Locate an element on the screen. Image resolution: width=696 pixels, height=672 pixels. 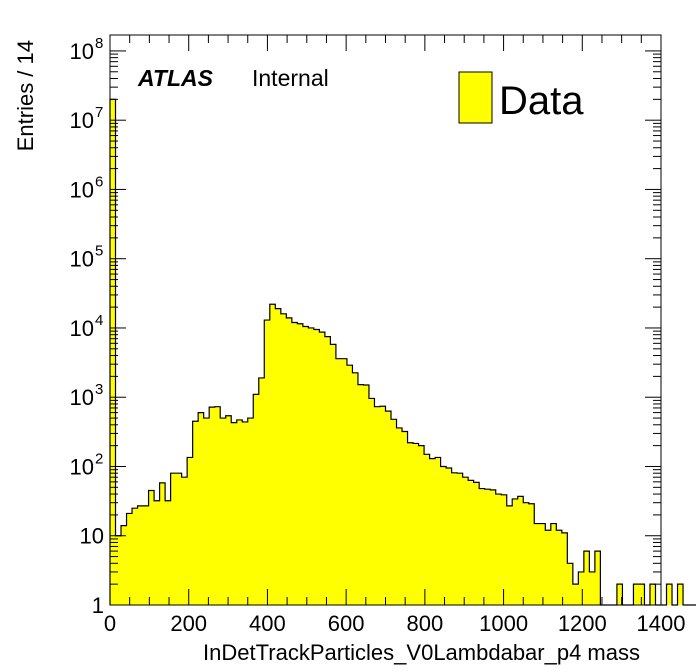
x-tick-label: 1400 is located at coordinates (661, 623).